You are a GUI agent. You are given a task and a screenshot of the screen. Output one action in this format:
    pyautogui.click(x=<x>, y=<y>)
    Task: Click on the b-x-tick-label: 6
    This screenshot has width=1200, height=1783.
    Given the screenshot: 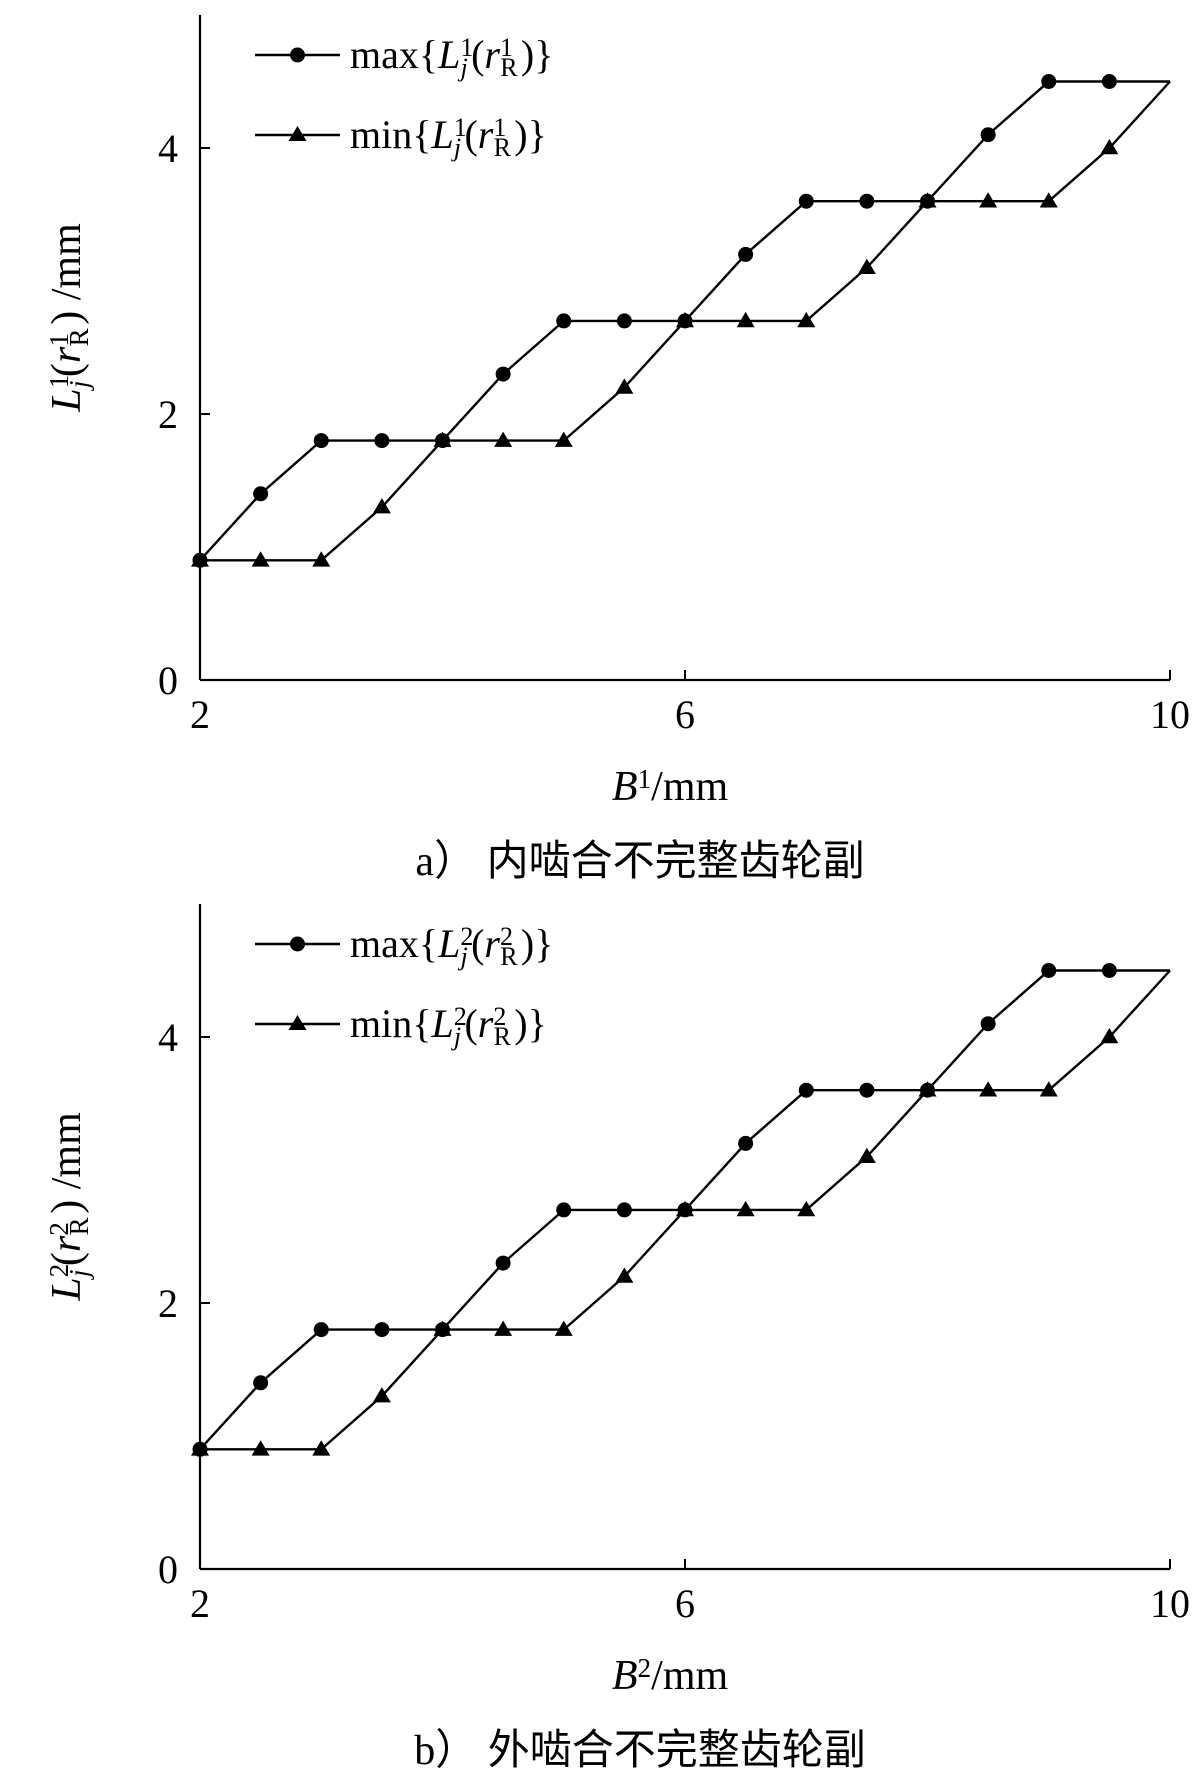 What is the action you would take?
    pyautogui.click(x=685, y=1603)
    